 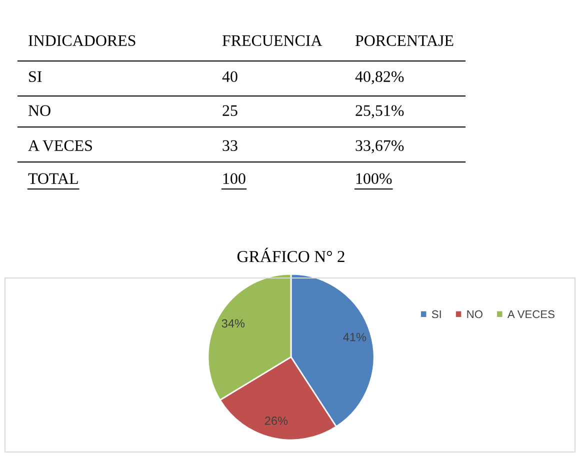 I want to click on text: SI, so click(x=35, y=76).